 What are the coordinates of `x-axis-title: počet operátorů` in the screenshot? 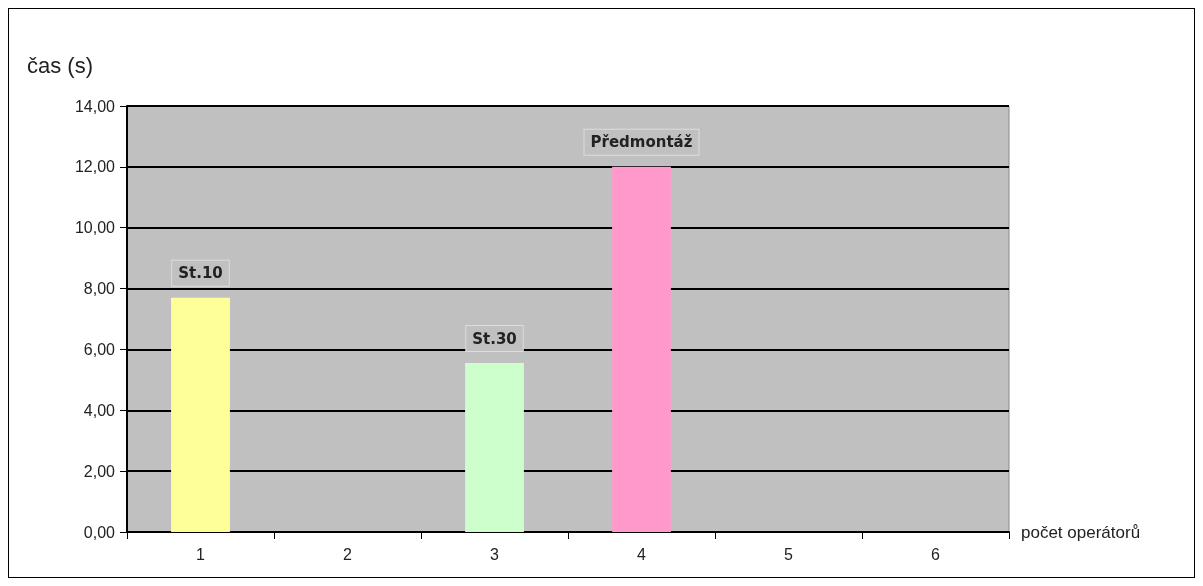 It's located at (1081, 532).